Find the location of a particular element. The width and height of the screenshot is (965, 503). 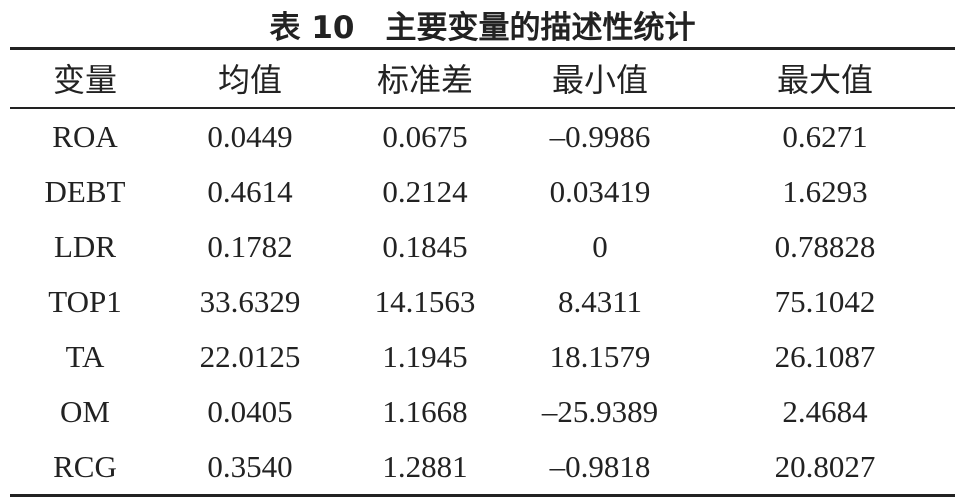

header-cell: 变量 is located at coordinates (84, 80).